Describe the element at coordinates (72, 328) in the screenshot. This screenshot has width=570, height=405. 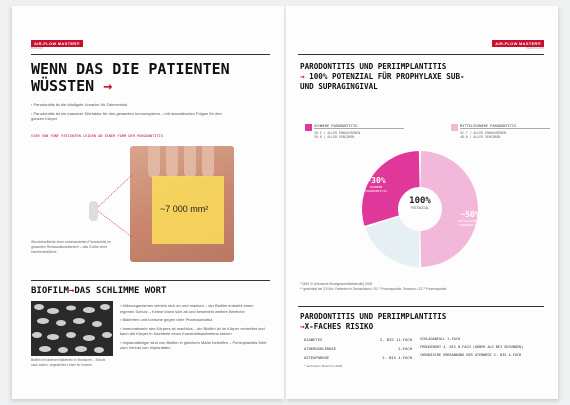
I see `biofilm-image` at that location.